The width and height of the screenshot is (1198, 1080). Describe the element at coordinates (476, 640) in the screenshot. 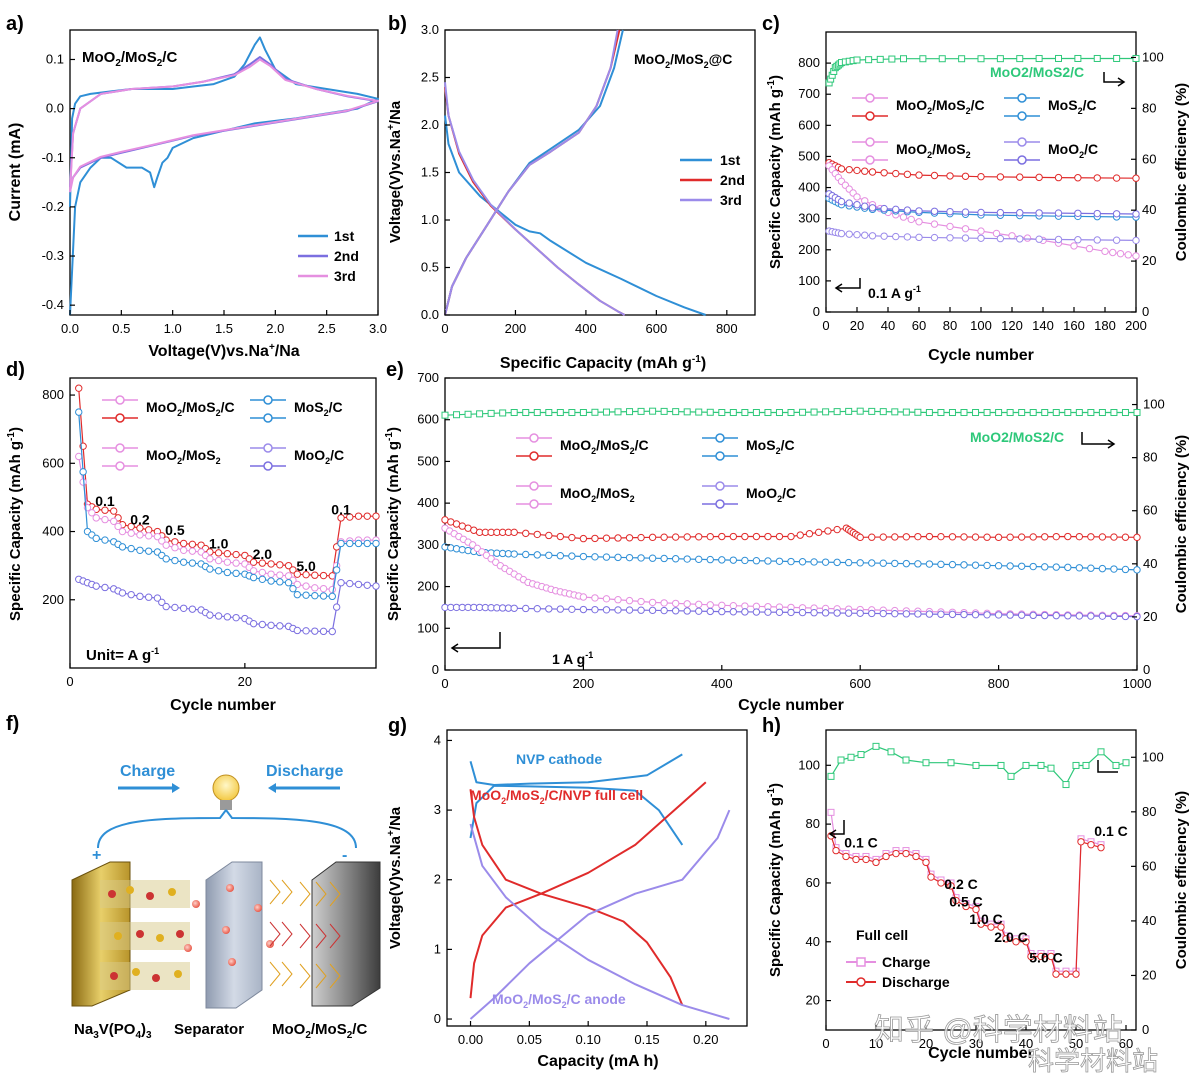

I see `panel-e-rate-arrow` at that location.